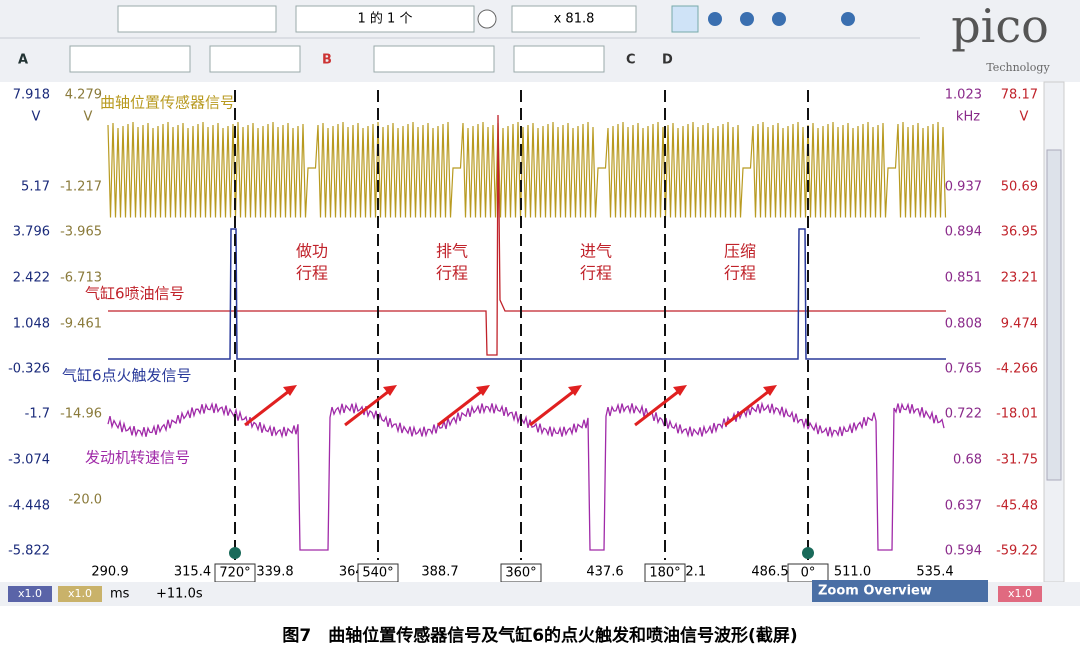 The width and height of the screenshot is (1080, 661). I want to click on axis-label: 0.637, so click(963, 506).